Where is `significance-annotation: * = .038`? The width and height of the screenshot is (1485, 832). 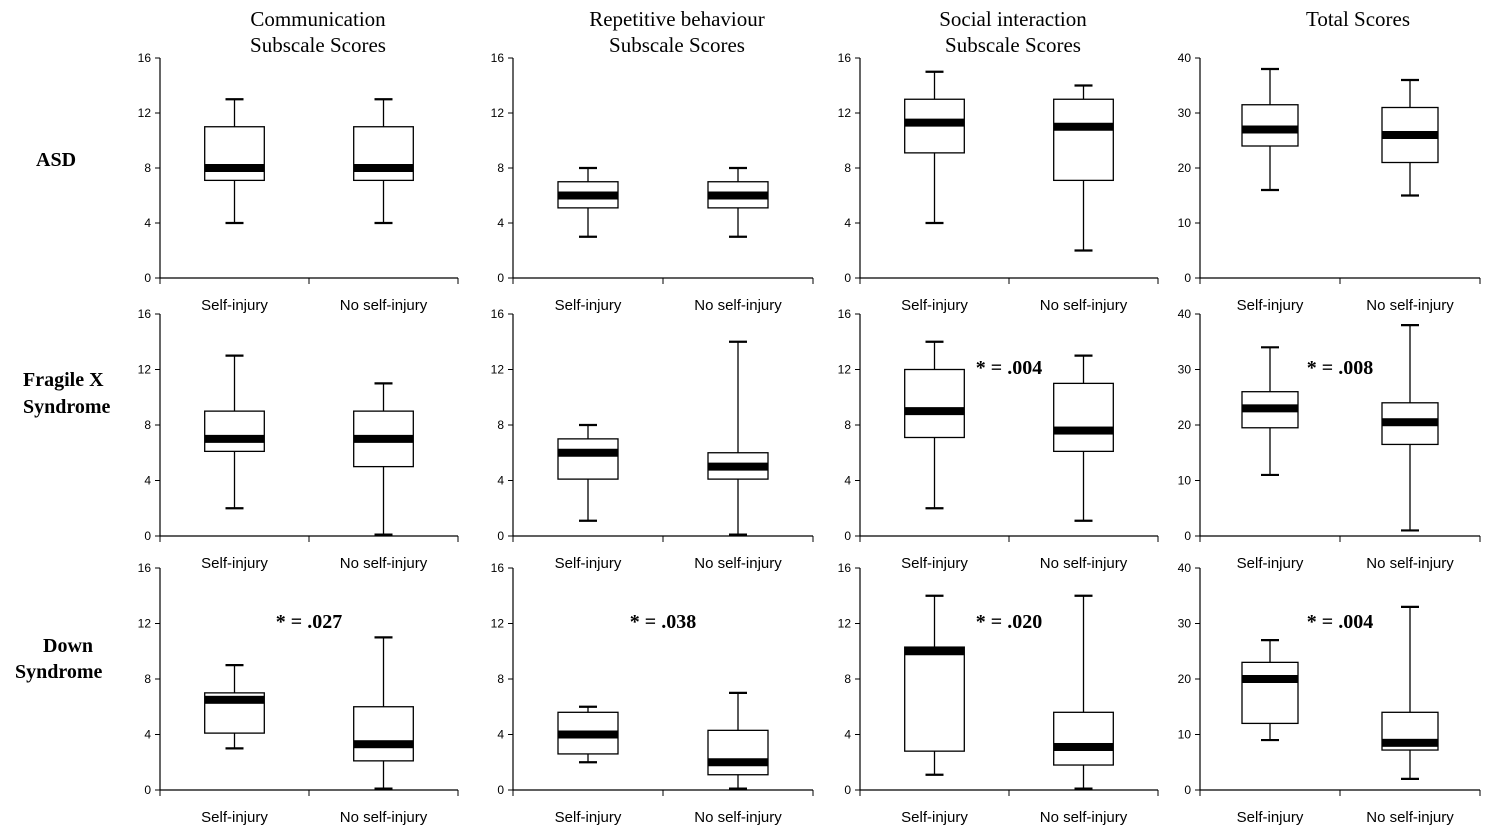
significance-annotation: * = .038 is located at coordinates (663, 622).